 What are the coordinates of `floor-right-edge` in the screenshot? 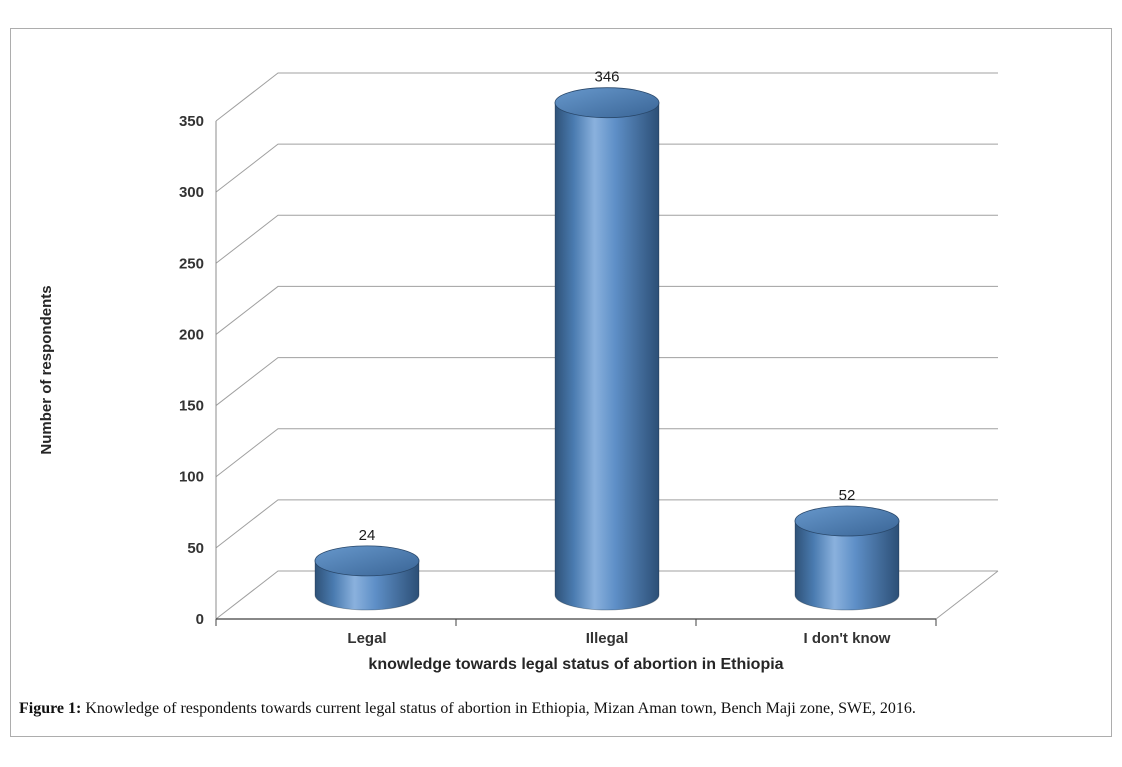 It's located at (967, 595).